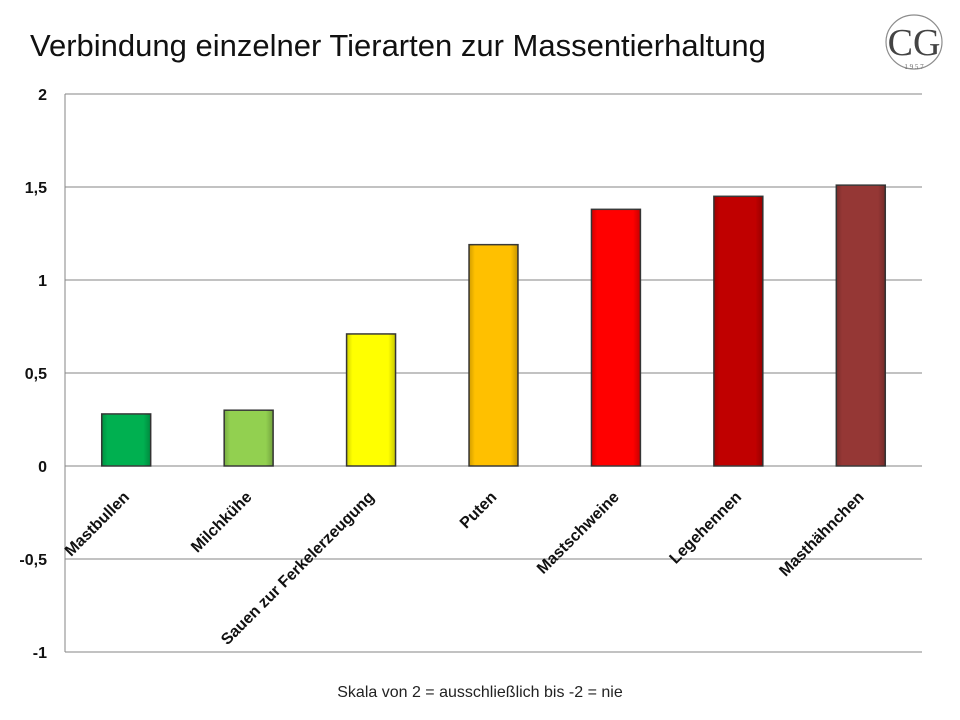 Image resolution: width=960 pixels, height=720 pixels. I want to click on x-tick-label: Masthähnchen, so click(821, 534).